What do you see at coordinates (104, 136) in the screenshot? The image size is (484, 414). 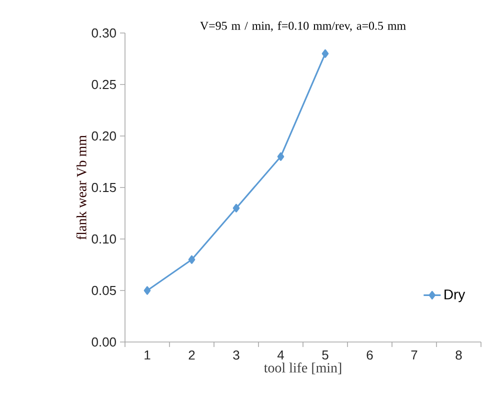 I see `y-tick-label: 0.20` at bounding box center [104, 136].